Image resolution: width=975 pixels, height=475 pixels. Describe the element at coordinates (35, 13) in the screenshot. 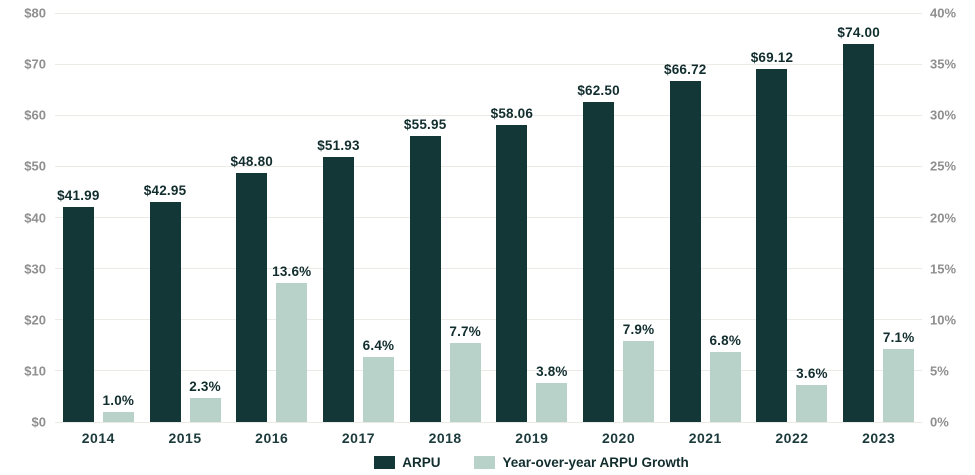

I see `left-axis-tick-label: $80` at that location.